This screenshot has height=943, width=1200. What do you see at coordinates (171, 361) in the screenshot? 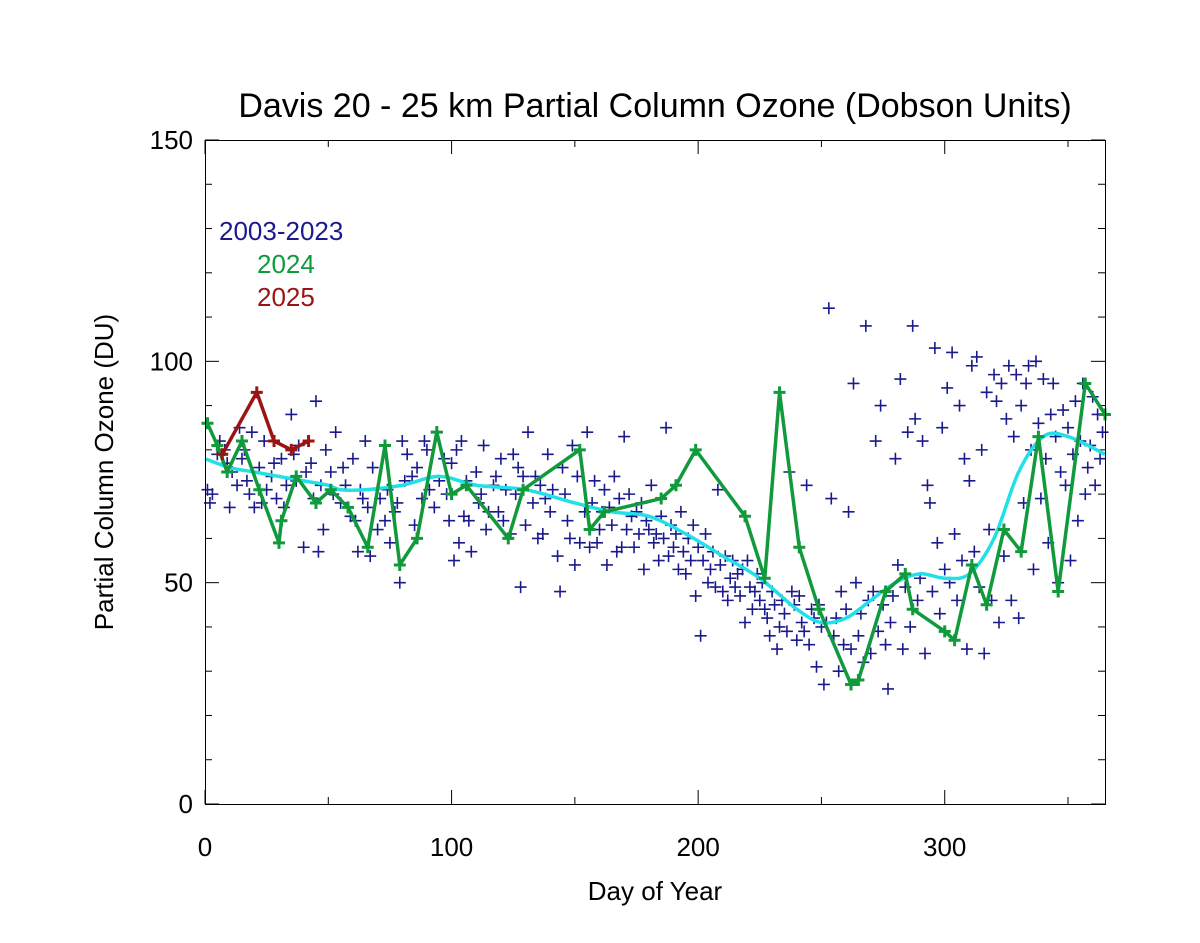
I see `y-tick-label: 100` at bounding box center [171, 361].